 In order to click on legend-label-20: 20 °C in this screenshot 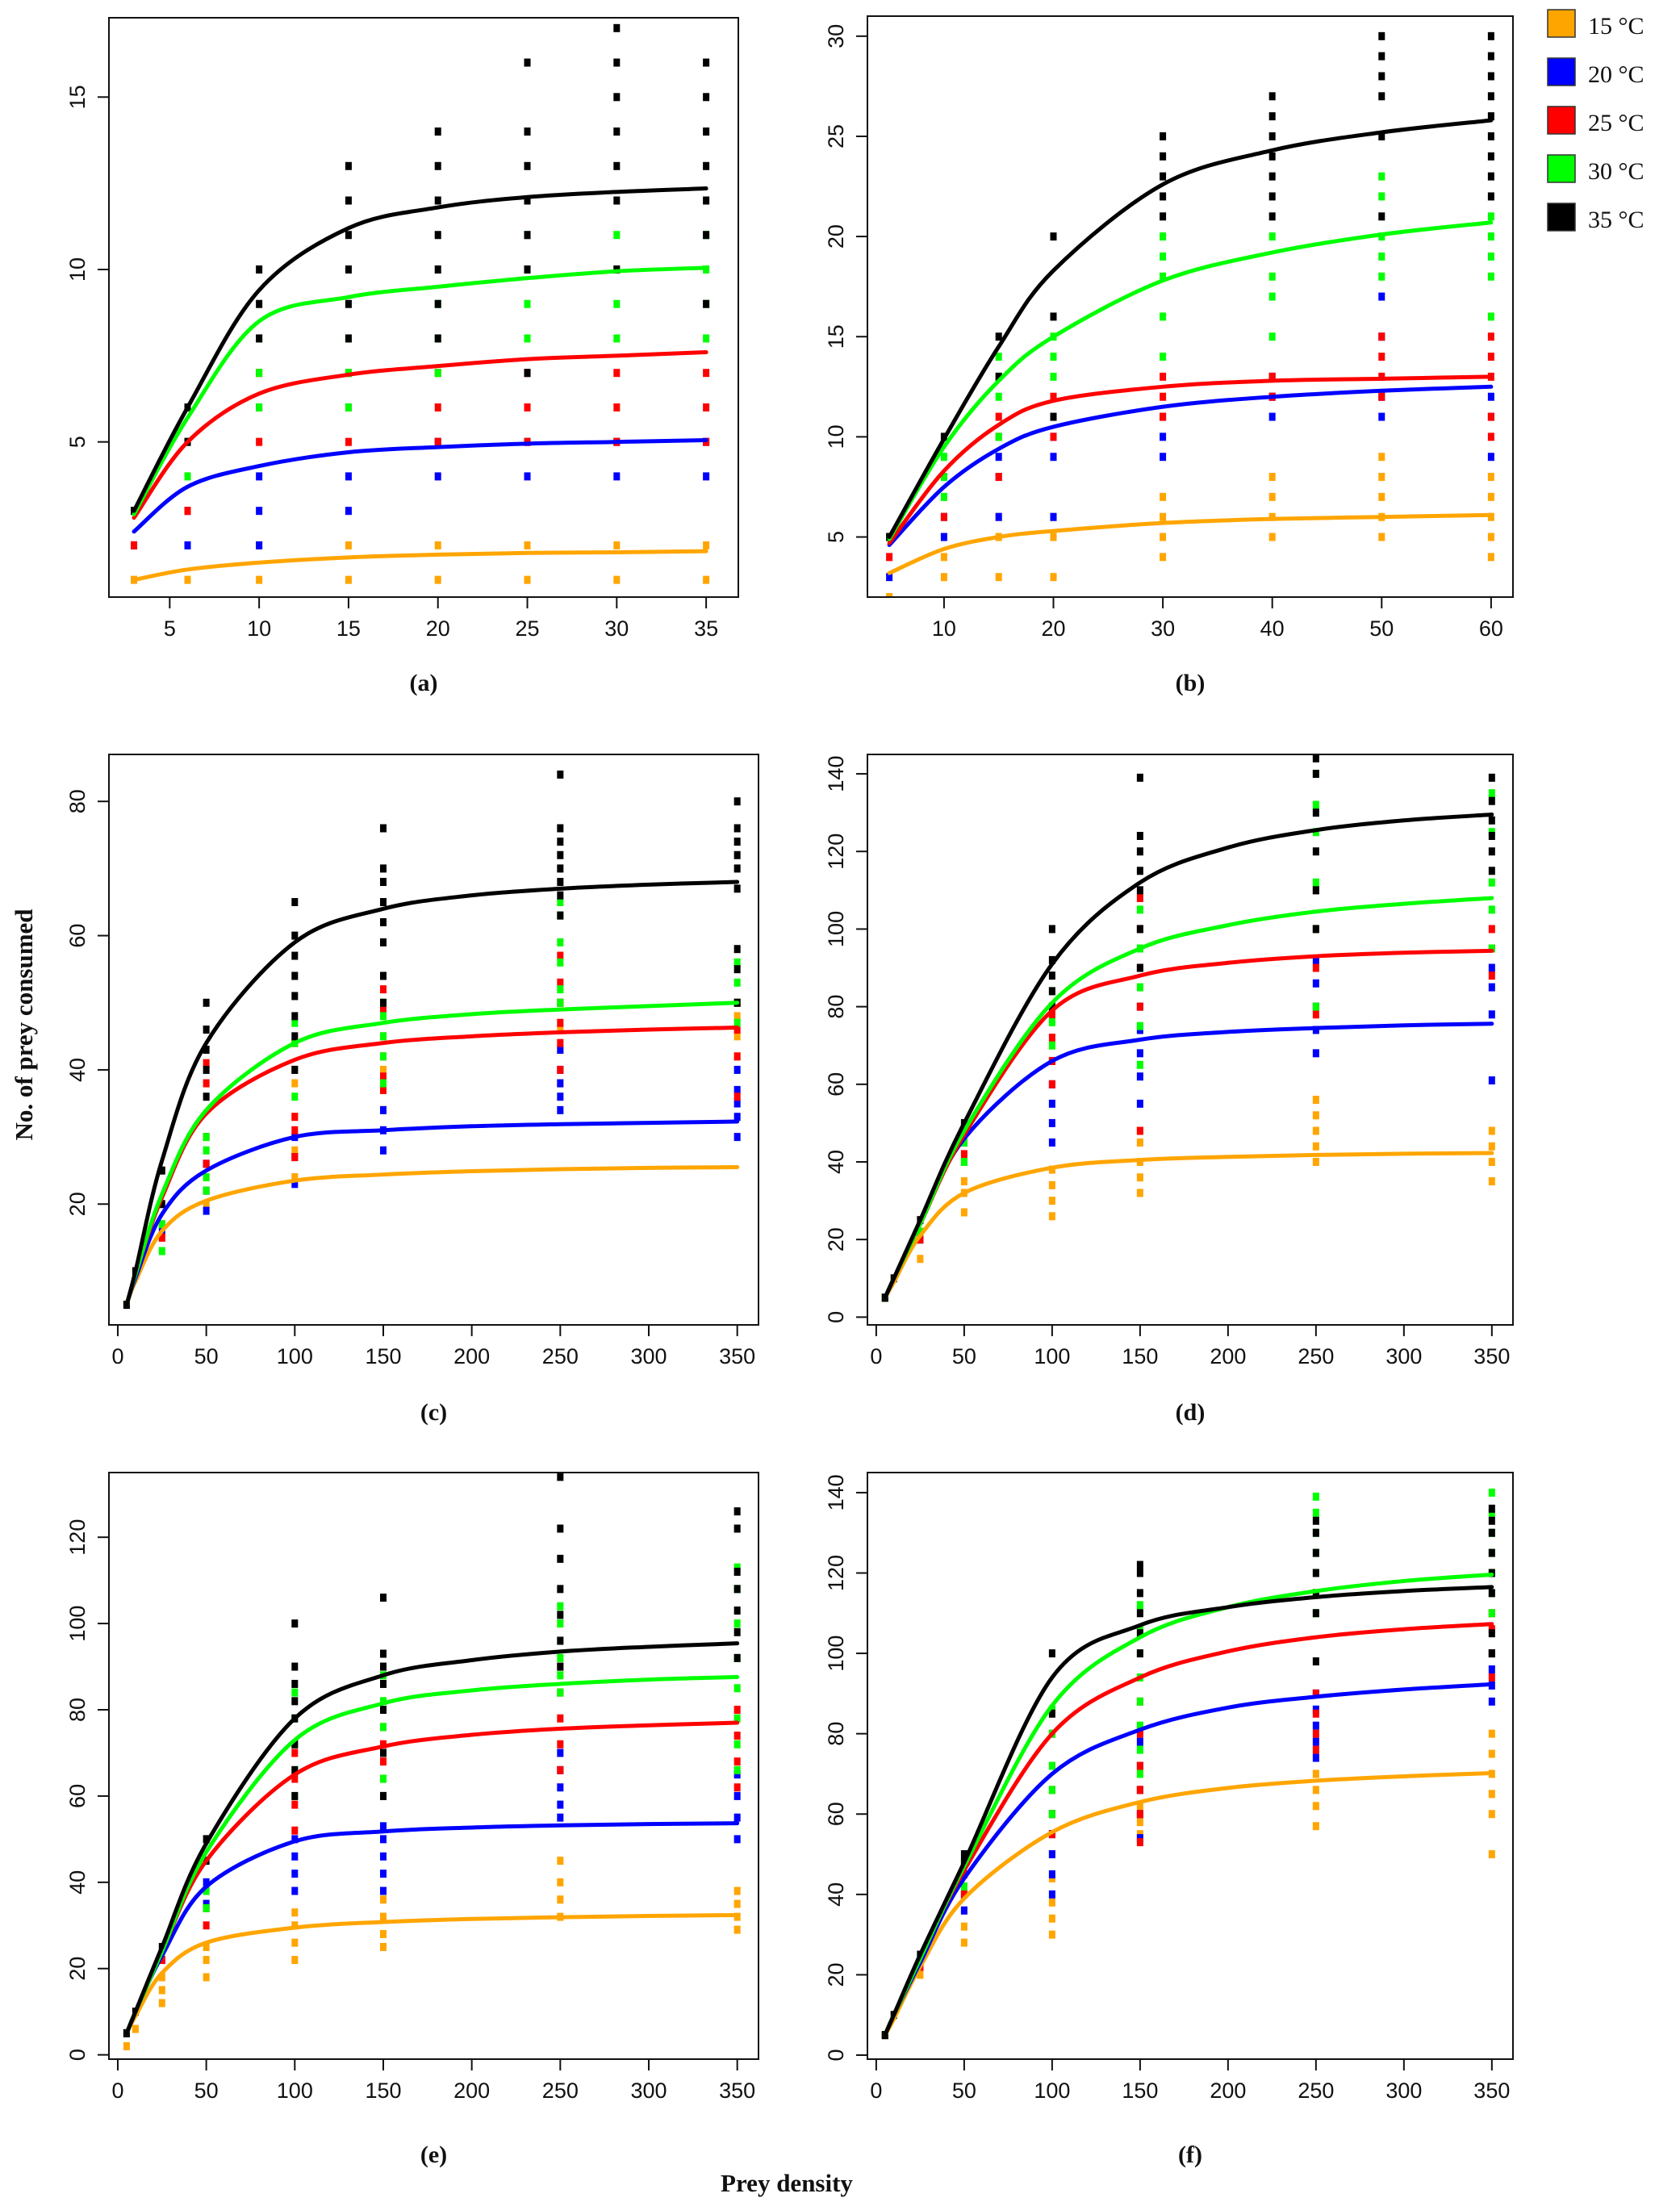, I will do `click(1616, 74)`.